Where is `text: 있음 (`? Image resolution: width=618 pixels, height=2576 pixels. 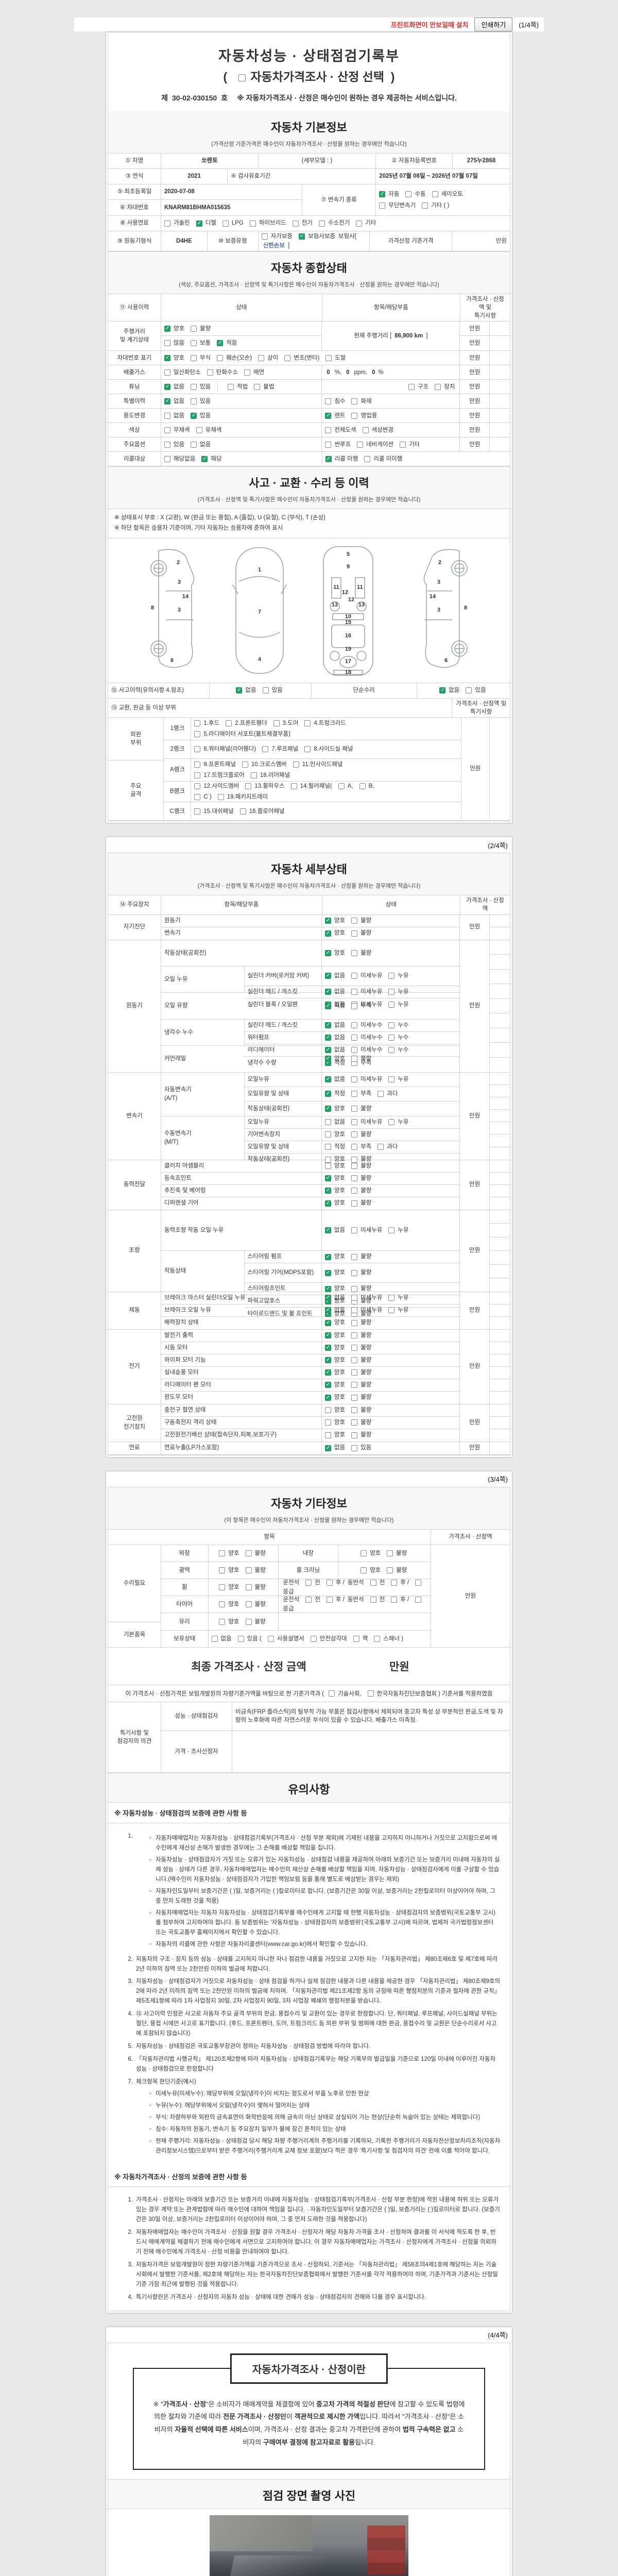 text: 있음 ( is located at coordinates (254, 1638).